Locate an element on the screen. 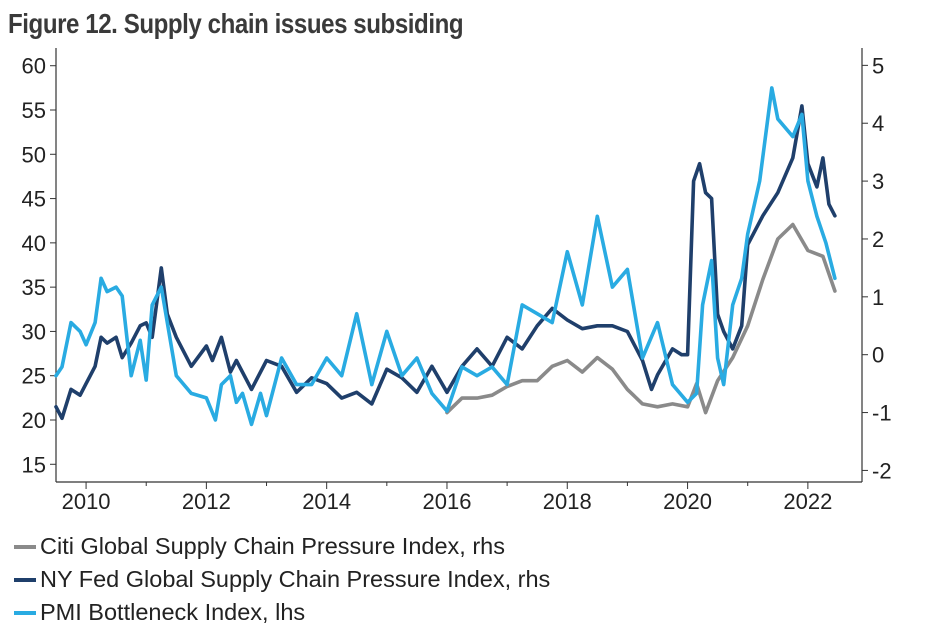 The width and height of the screenshot is (925, 638). y-left-tick-label: 55 is located at coordinates (34, 110).